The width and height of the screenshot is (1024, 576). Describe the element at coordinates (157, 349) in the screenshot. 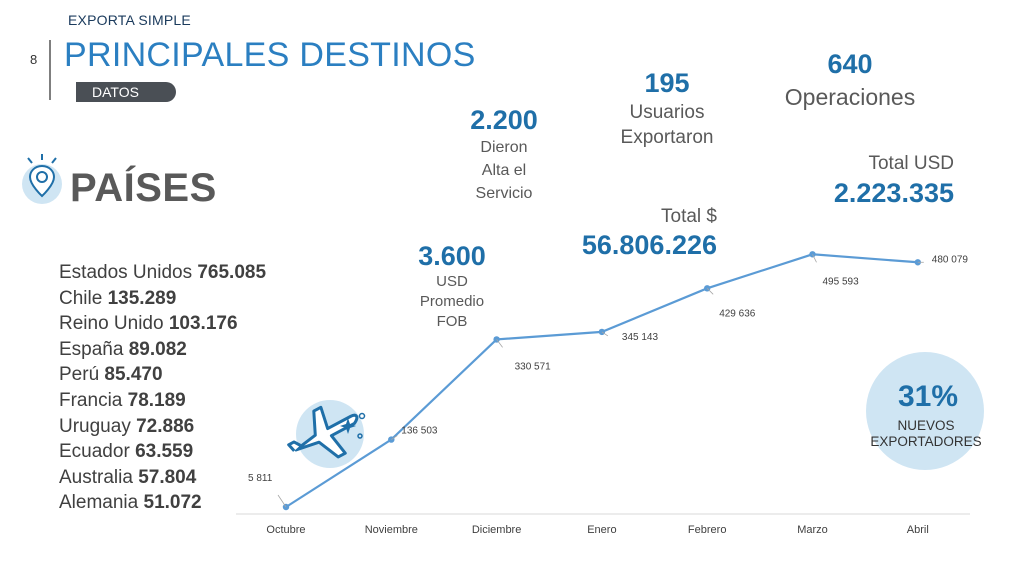

I see `country-value: 89.082` at that location.